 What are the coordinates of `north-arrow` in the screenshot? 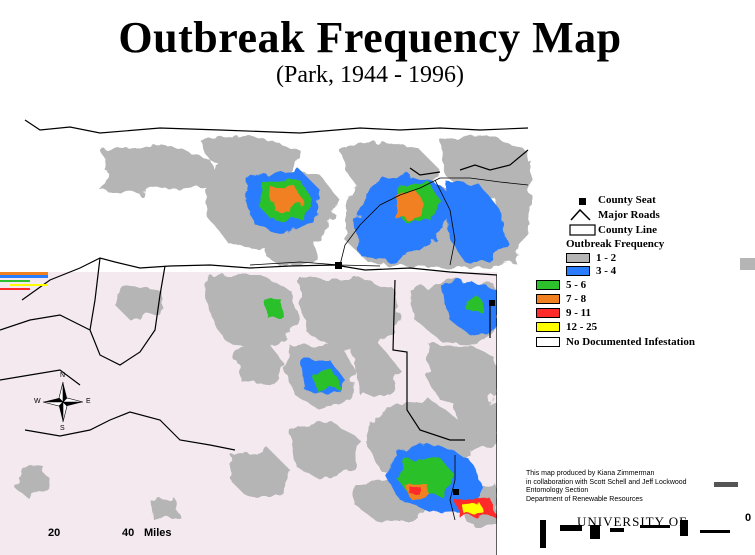 It's located at (63, 402).